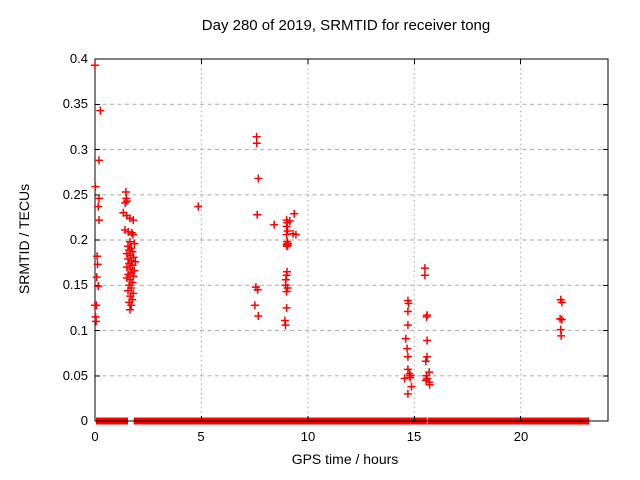 This screenshot has height=480, width=640. What do you see at coordinates (78, 330) in the screenshot?
I see `y-tick-label: 0.1` at bounding box center [78, 330].